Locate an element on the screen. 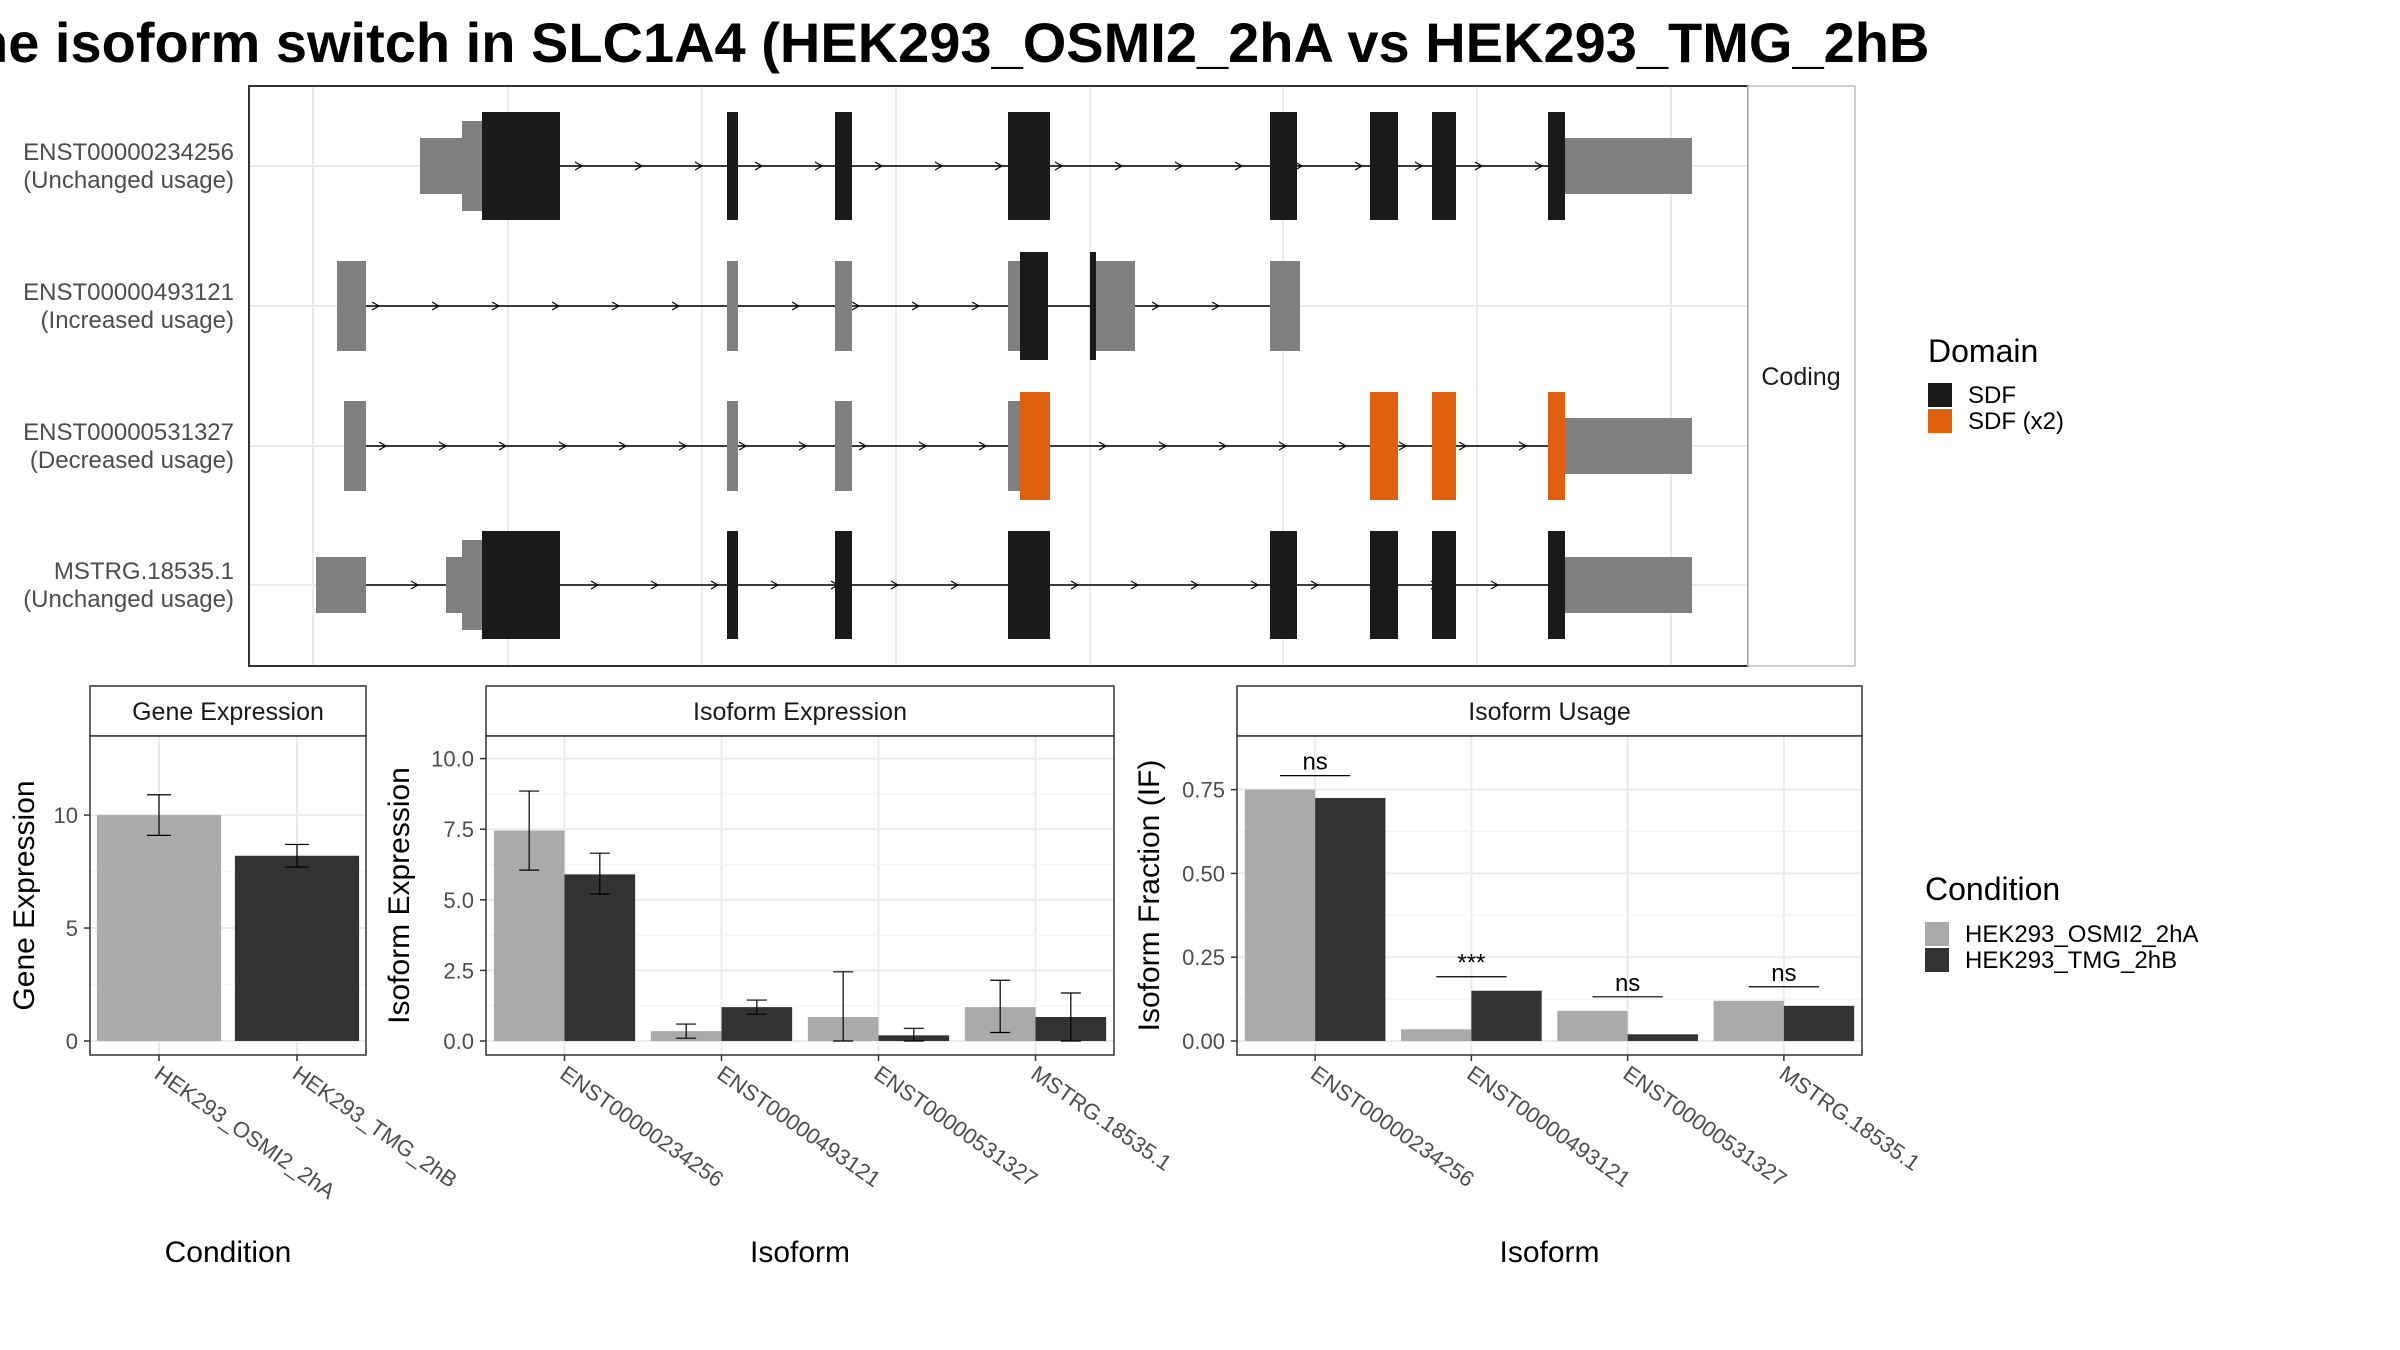  facet-strip is located at coordinates (1801, 376).